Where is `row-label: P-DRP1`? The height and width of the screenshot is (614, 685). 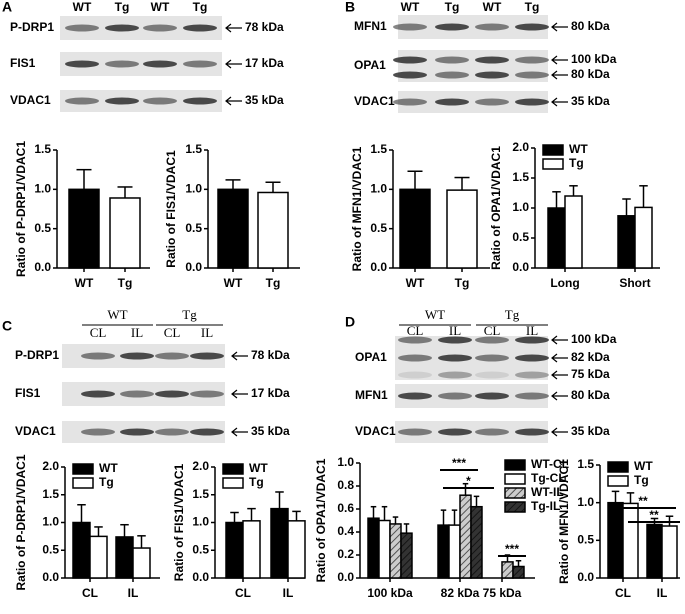 row-label: P-DRP1 is located at coordinates (32, 27).